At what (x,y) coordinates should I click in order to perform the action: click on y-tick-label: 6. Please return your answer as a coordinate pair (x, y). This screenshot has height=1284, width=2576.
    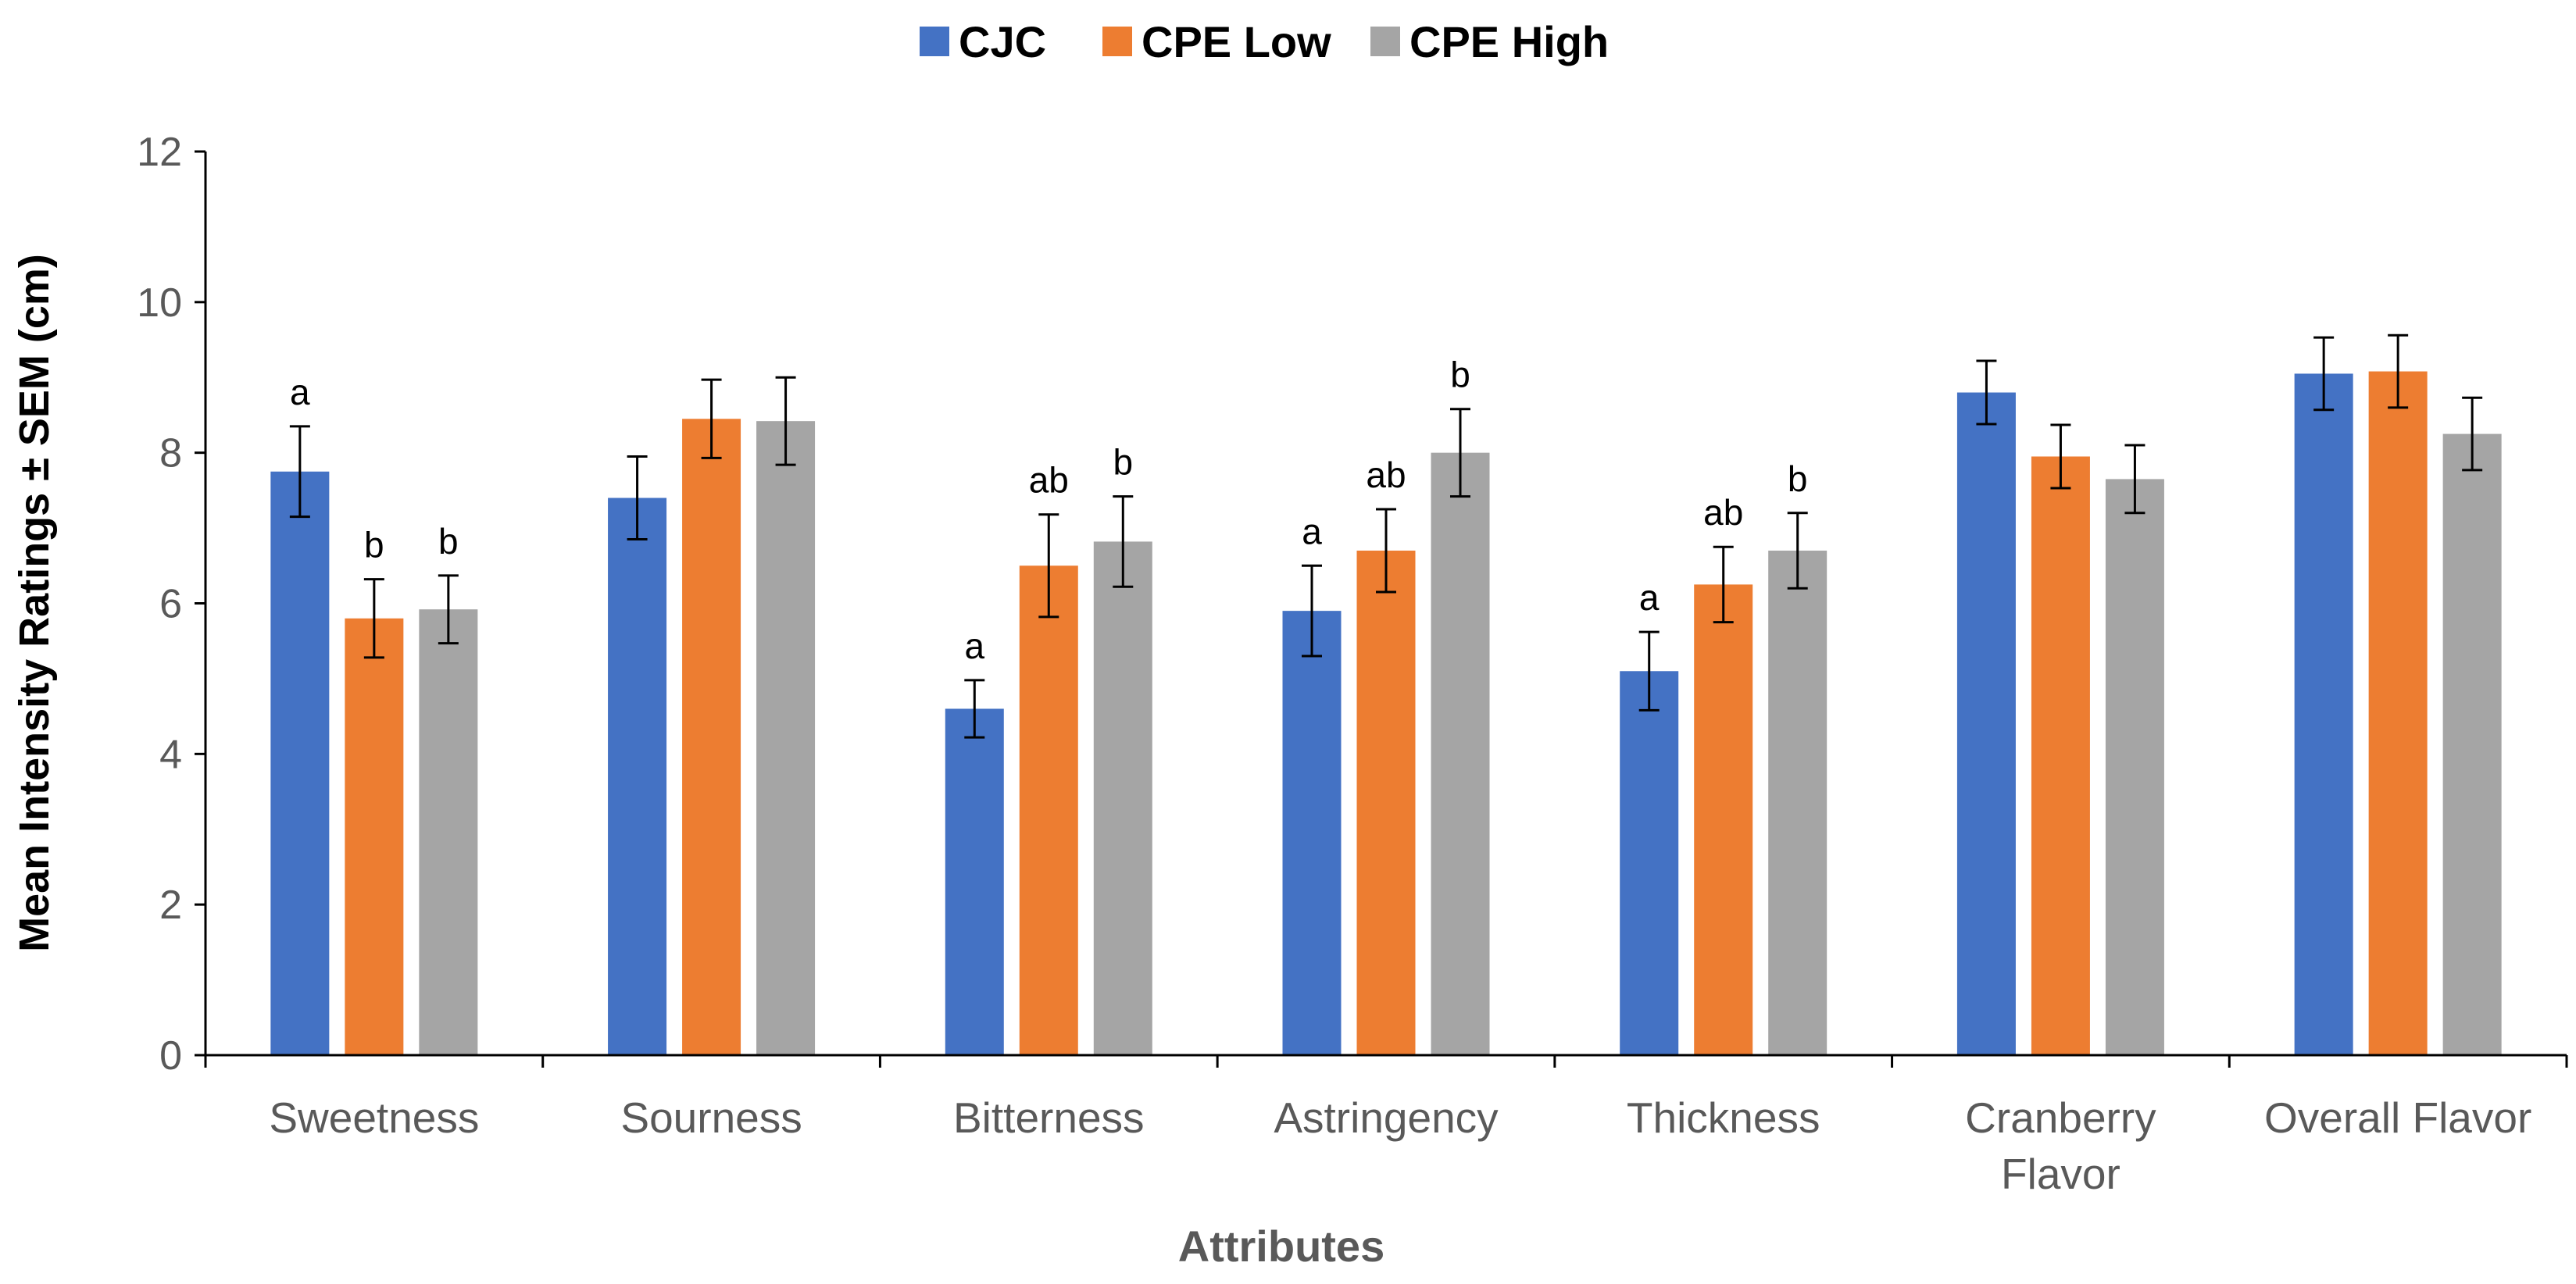
    Looking at the image, I should click on (171, 605).